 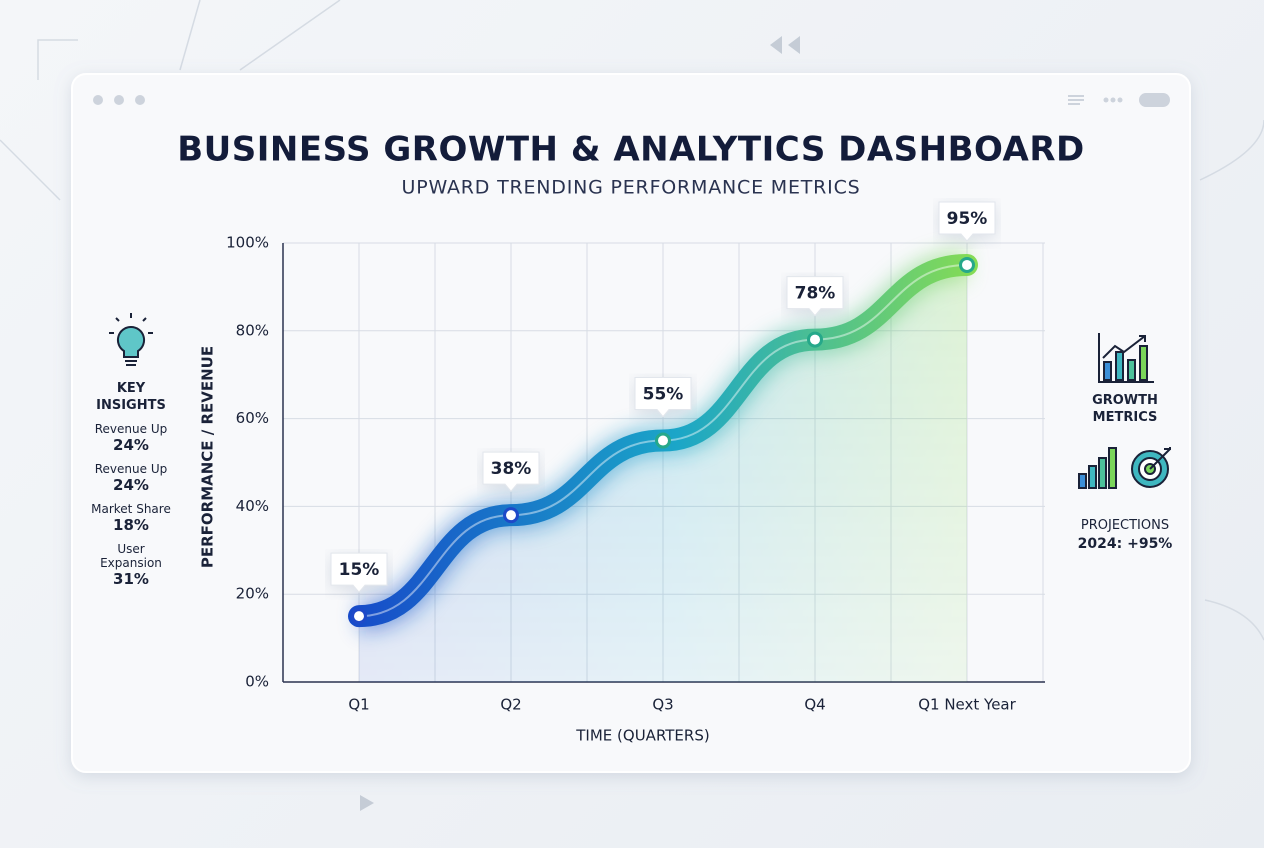 What do you see at coordinates (967, 219) in the screenshot?
I see `value-label: 95%` at bounding box center [967, 219].